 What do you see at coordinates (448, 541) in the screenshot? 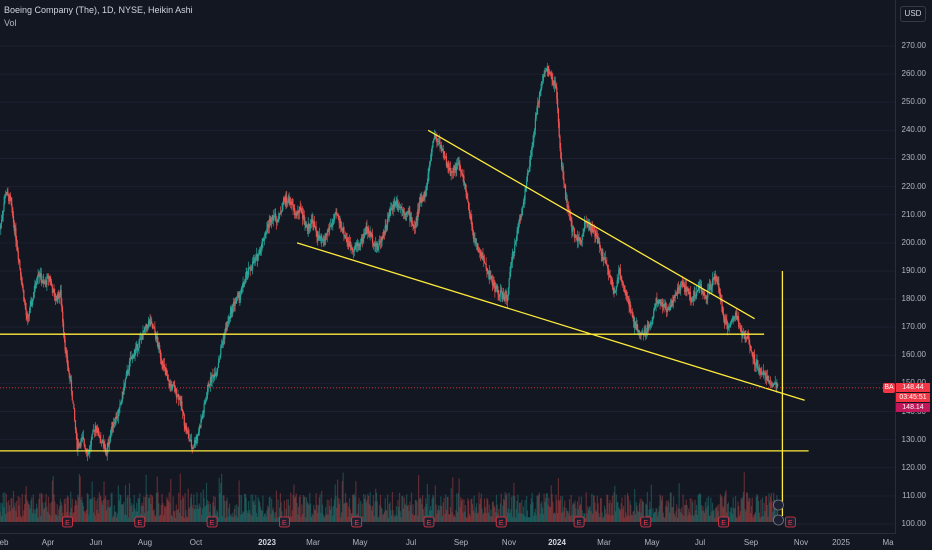
I see `time-axis` at bounding box center [448, 541].